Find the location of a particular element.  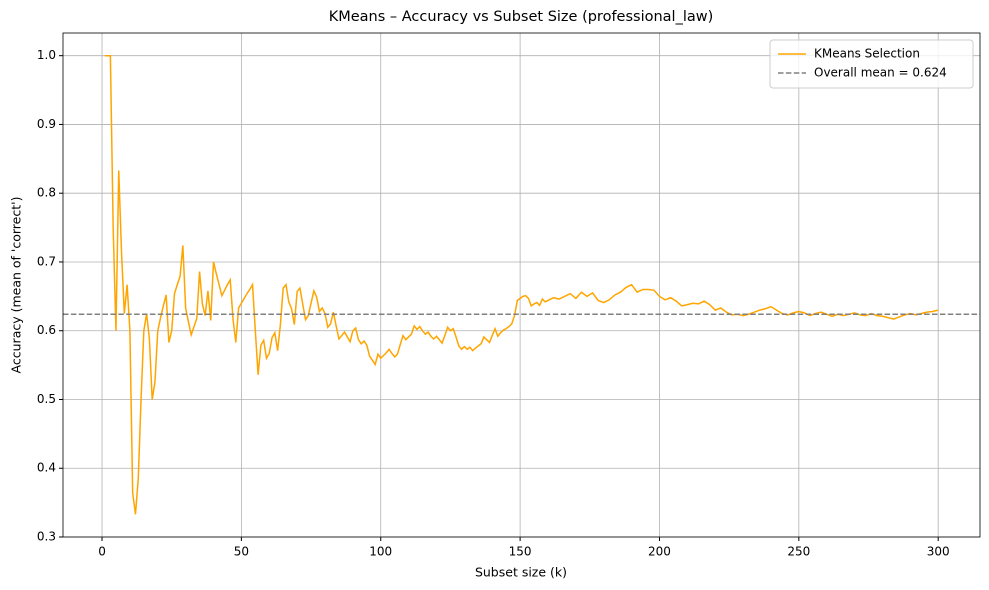

legend-box is located at coordinates (871, 64).